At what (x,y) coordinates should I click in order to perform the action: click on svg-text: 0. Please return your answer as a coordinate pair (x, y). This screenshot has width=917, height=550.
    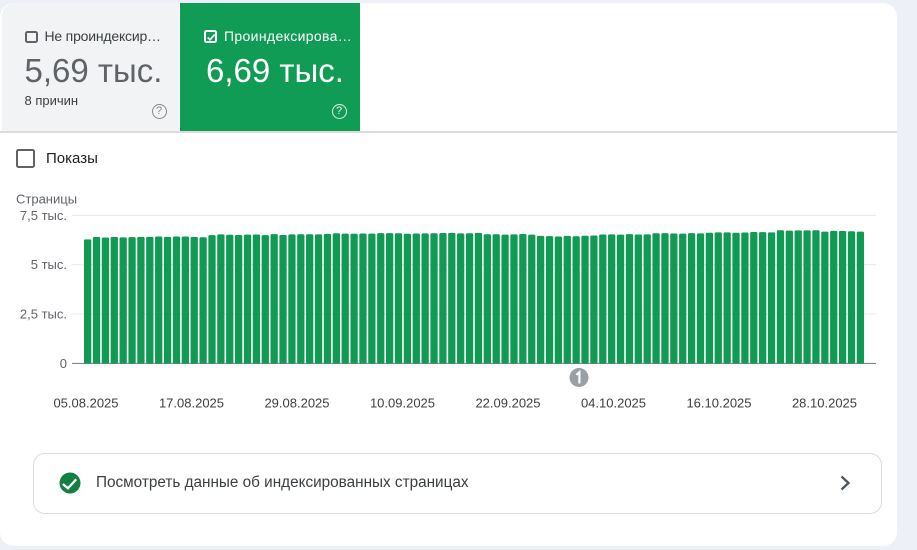
    Looking at the image, I should click on (63, 363).